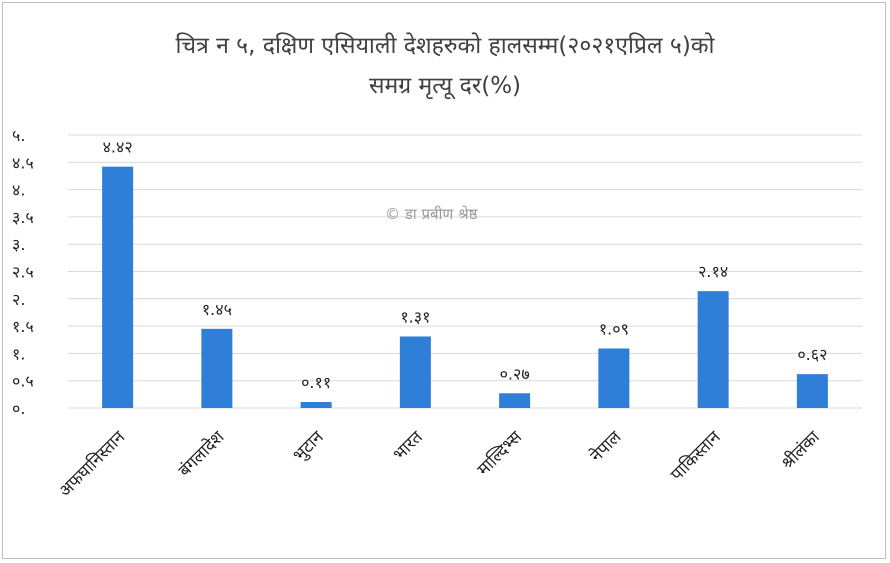  Describe the element at coordinates (316, 382) in the screenshot. I see `data-label: ०.११` at that location.